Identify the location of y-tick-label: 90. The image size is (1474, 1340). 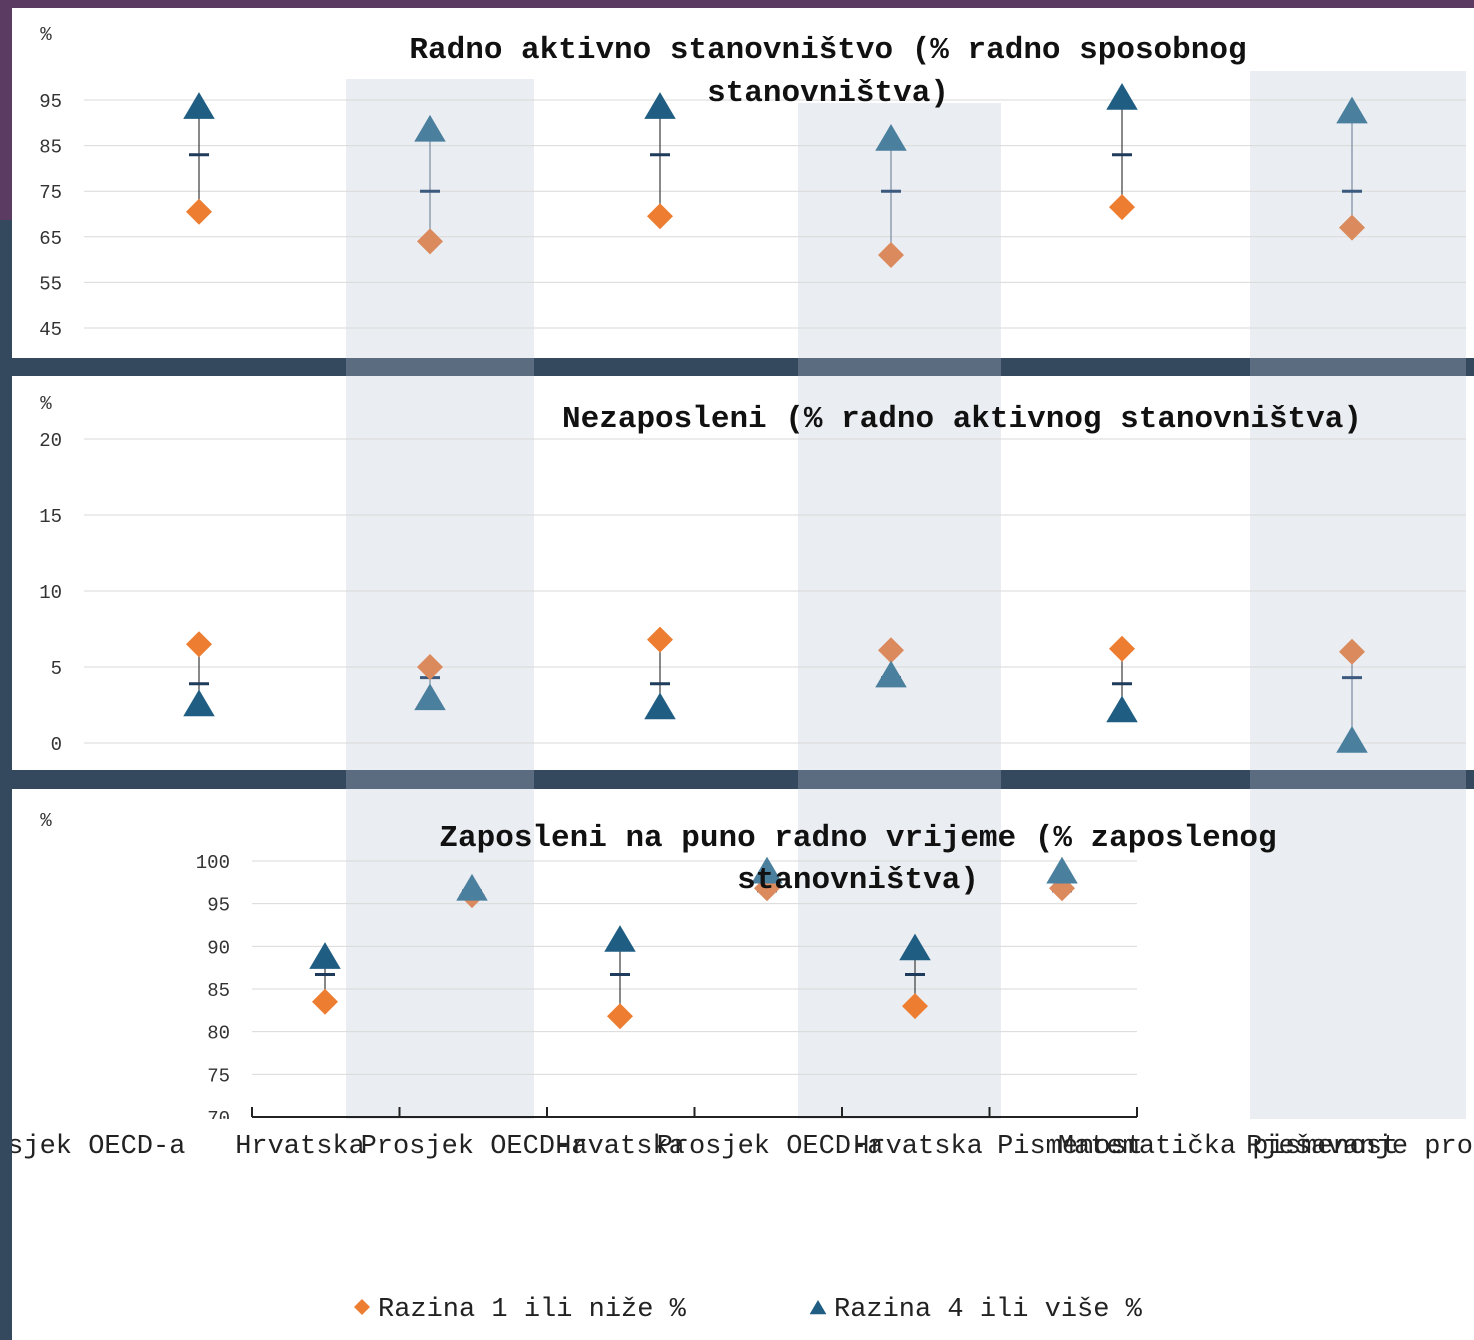
(218, 948).